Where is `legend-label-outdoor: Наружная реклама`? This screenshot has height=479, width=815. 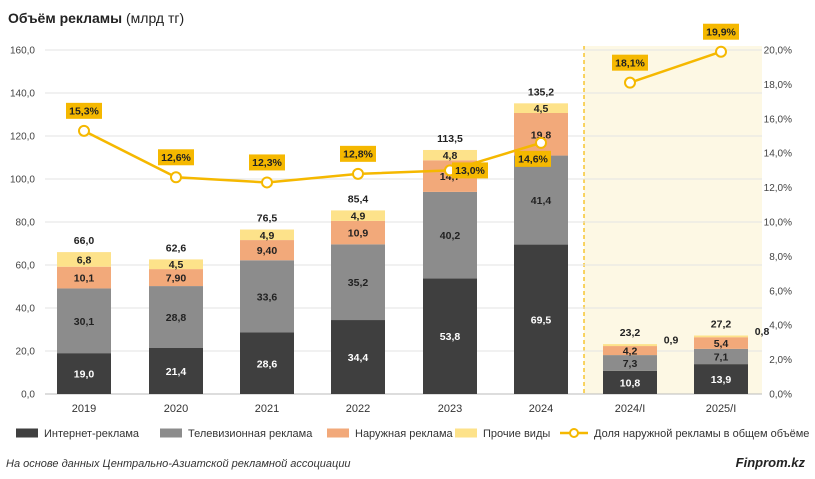 legend-label-outdoor: Наружная реклама is located at coordinates (404, 434).